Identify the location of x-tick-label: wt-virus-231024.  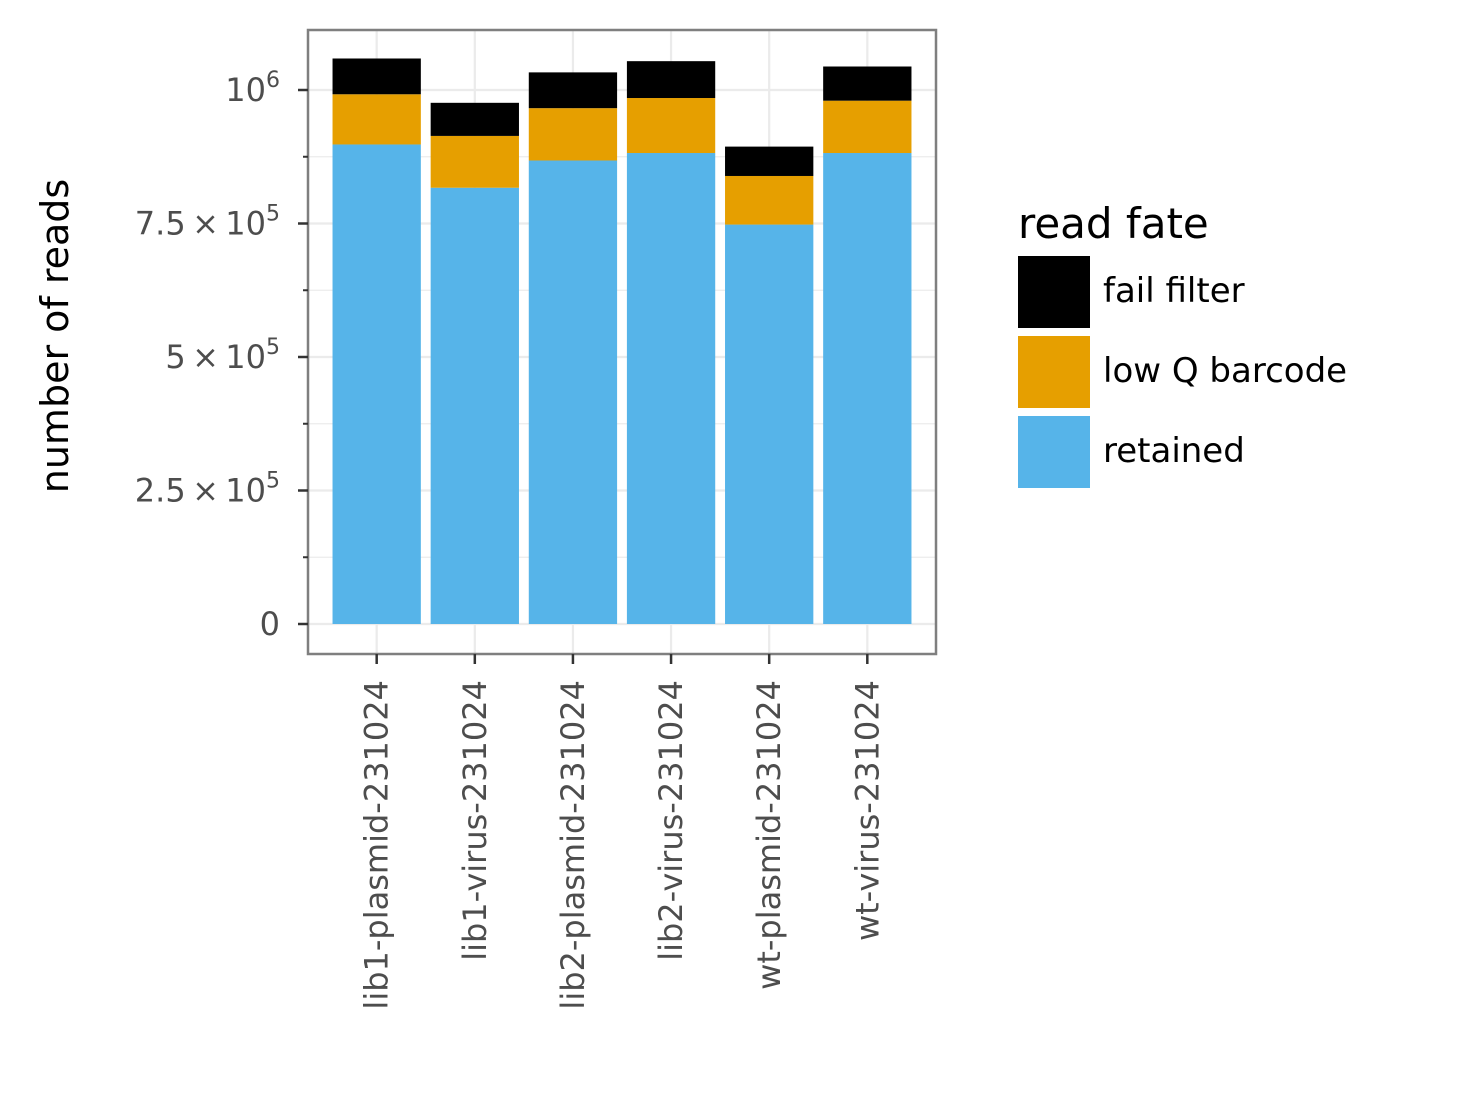
(867, 810).